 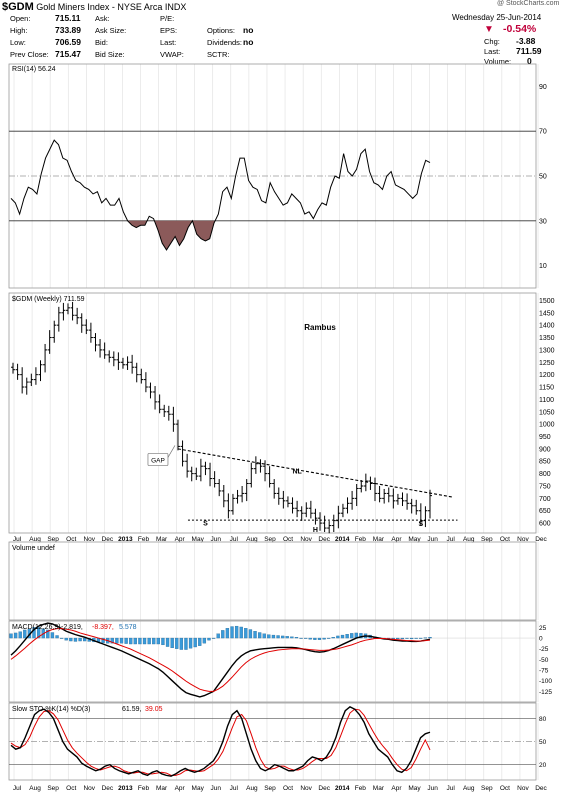 What do you see at coordinates (543, 87) in the screenshot?
I see `rsi-y-tick-label: 90` at bounding box center [543, 87].